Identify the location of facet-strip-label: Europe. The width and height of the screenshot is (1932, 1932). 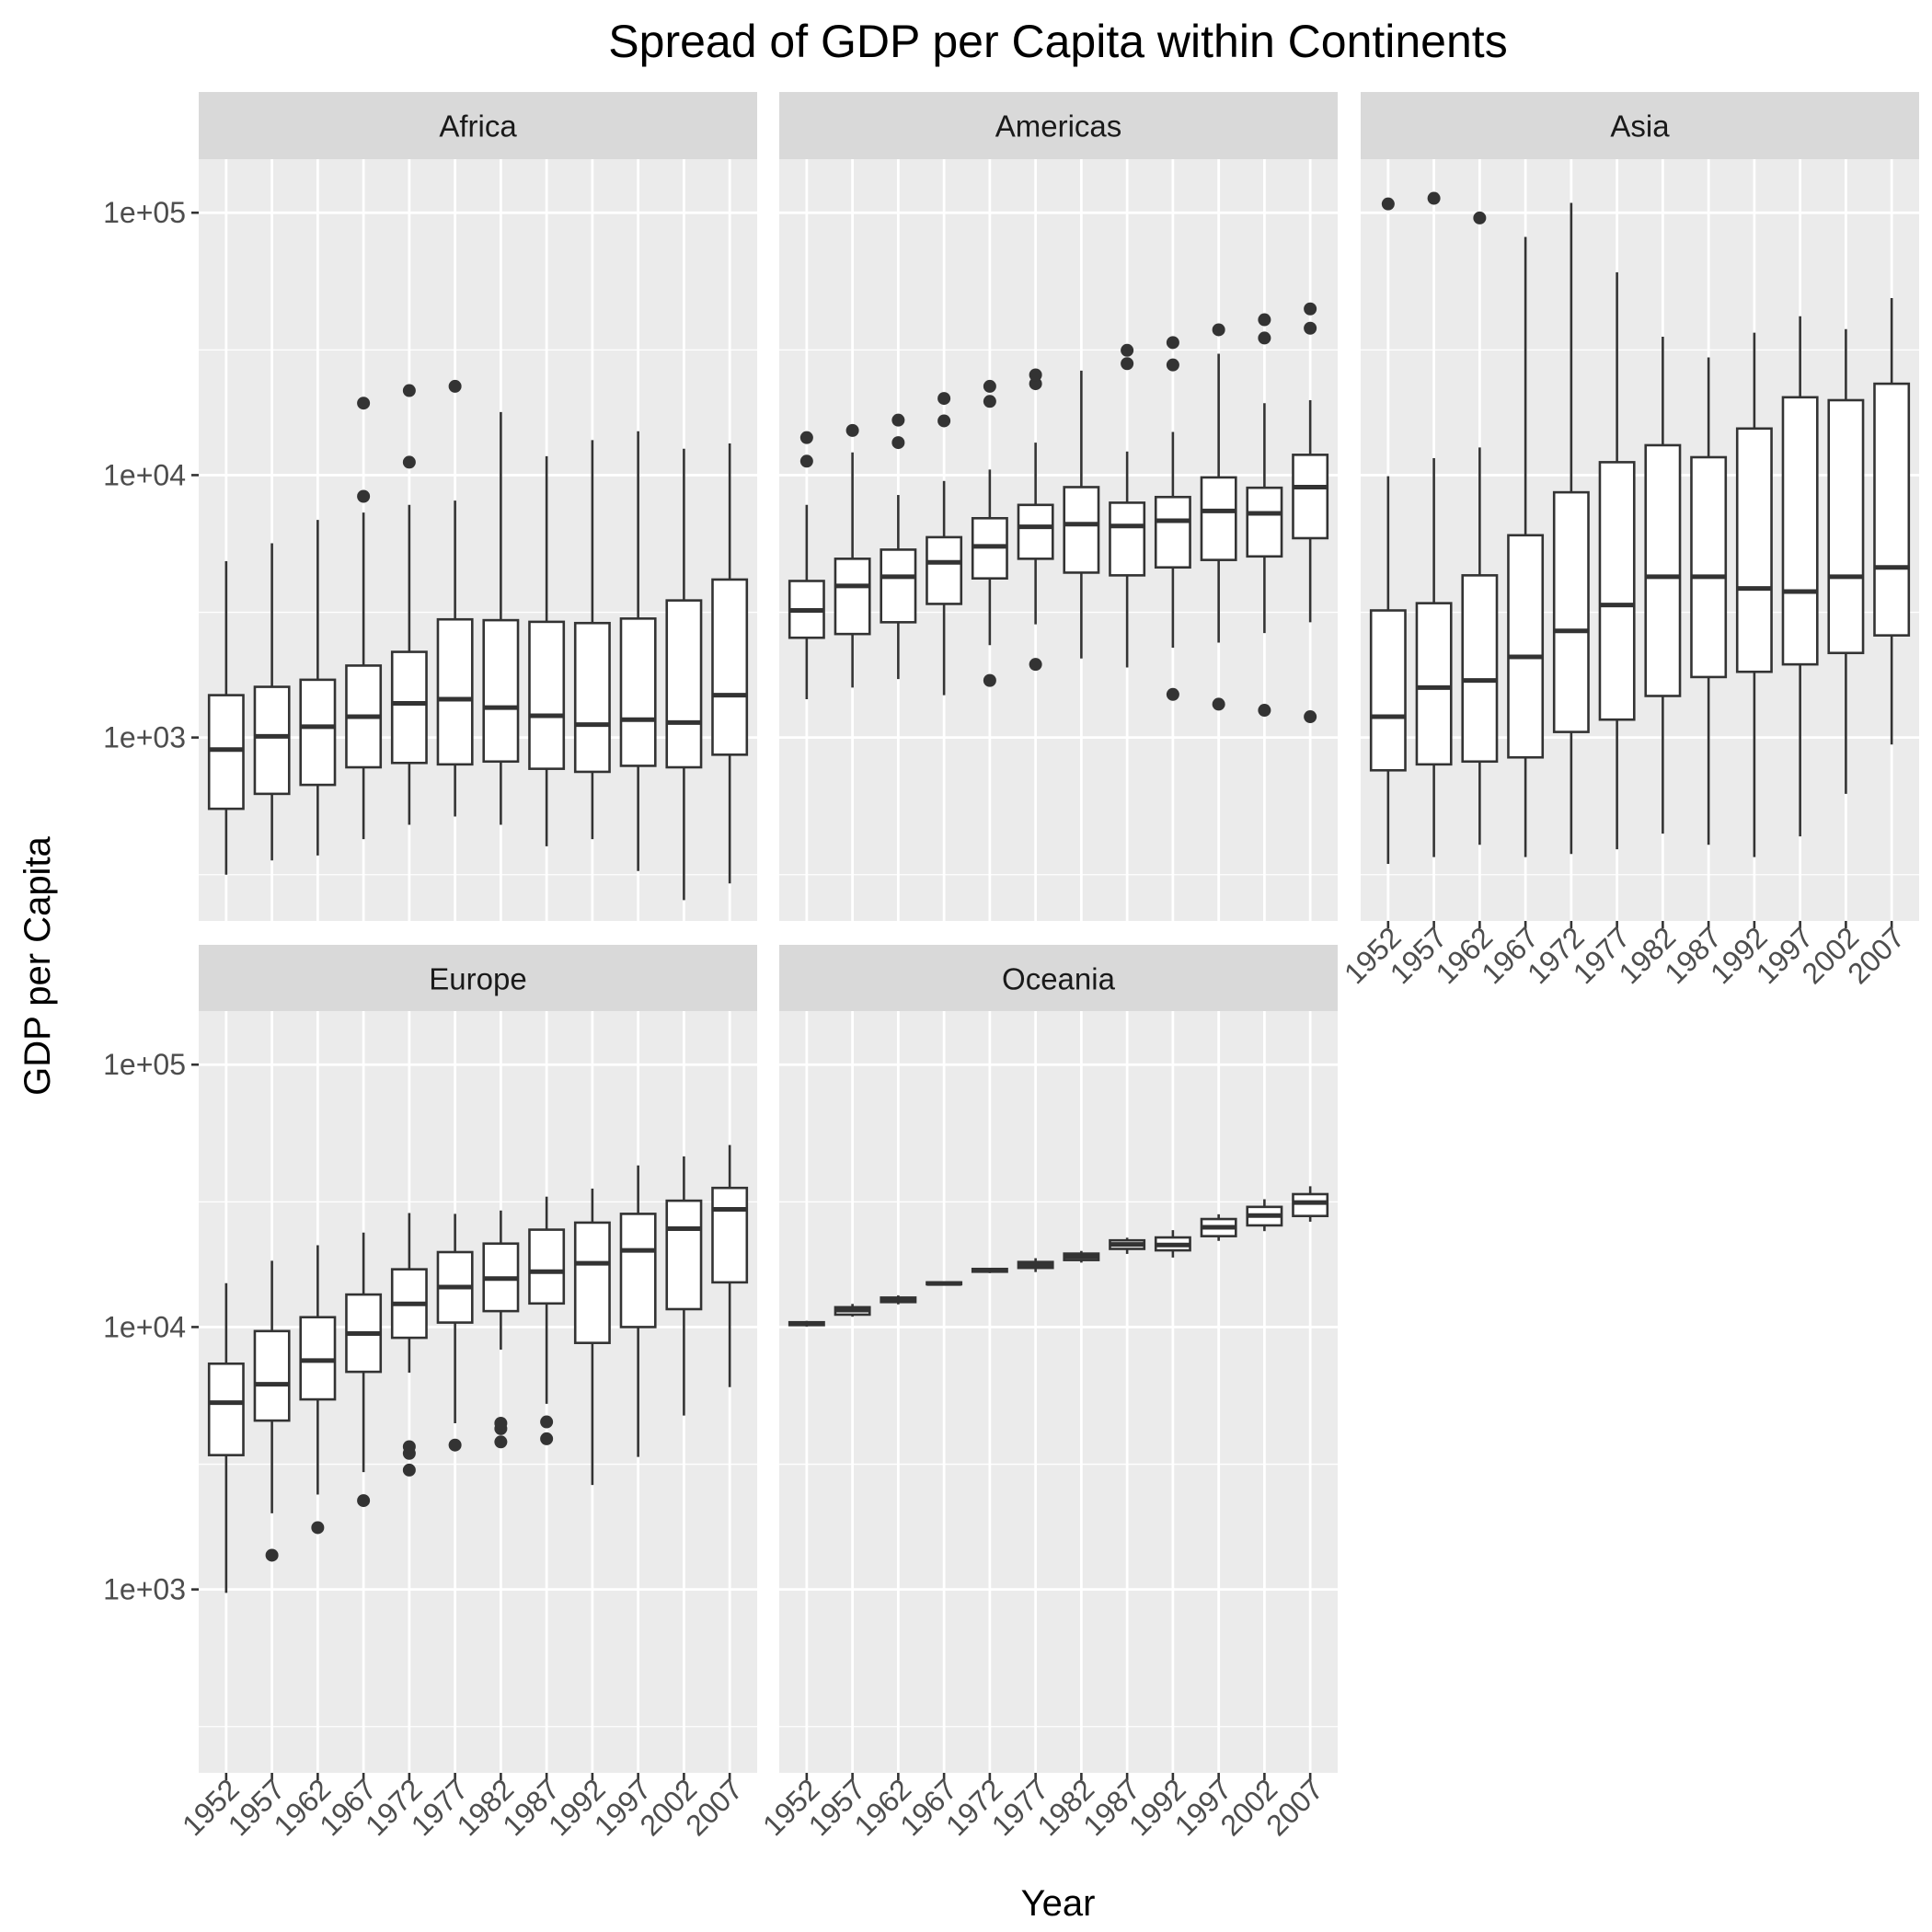
(477, 979).